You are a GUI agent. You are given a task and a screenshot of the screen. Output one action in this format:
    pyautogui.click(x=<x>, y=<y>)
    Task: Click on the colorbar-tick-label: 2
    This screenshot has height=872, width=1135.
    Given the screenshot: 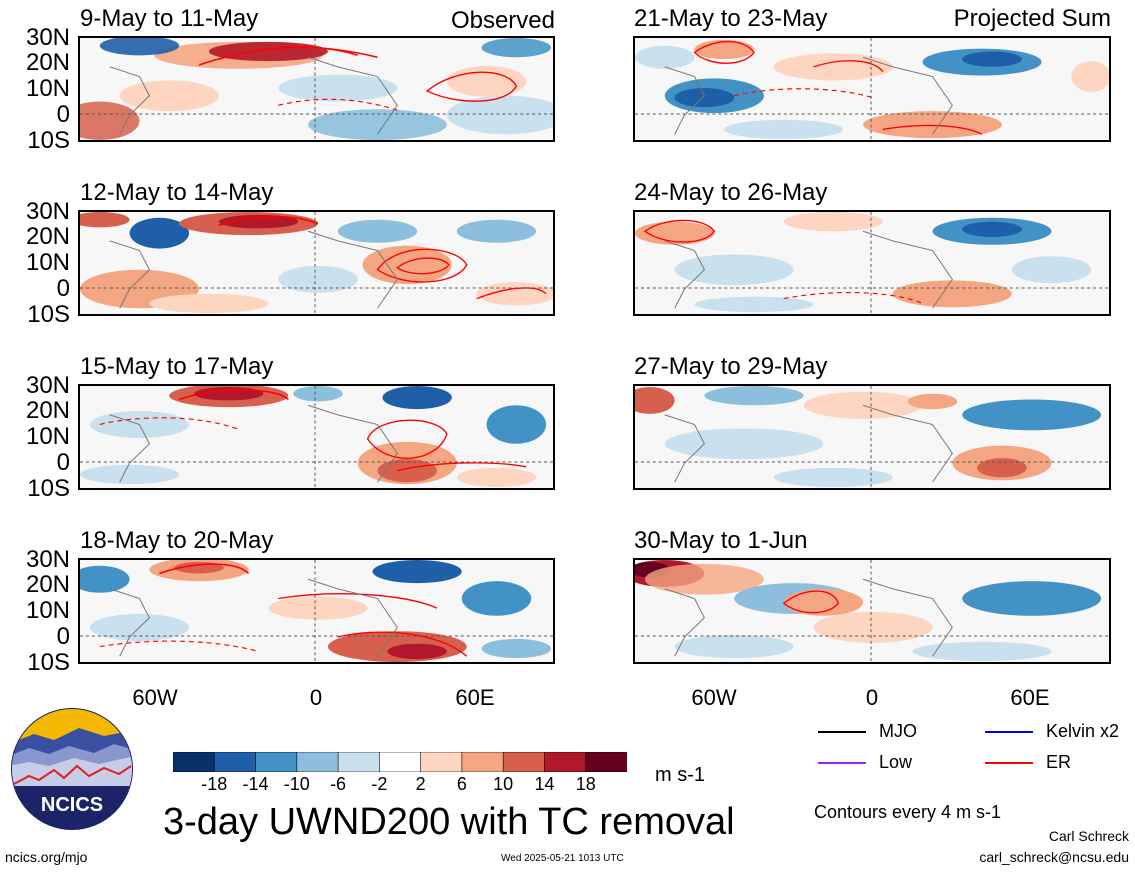 What is the action you would take?
    pyautogui.click(x=420, y=784)
    